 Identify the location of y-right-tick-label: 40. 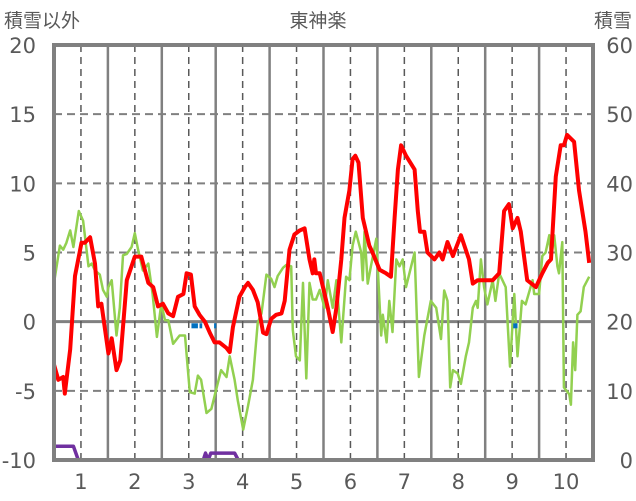
(619, 184).